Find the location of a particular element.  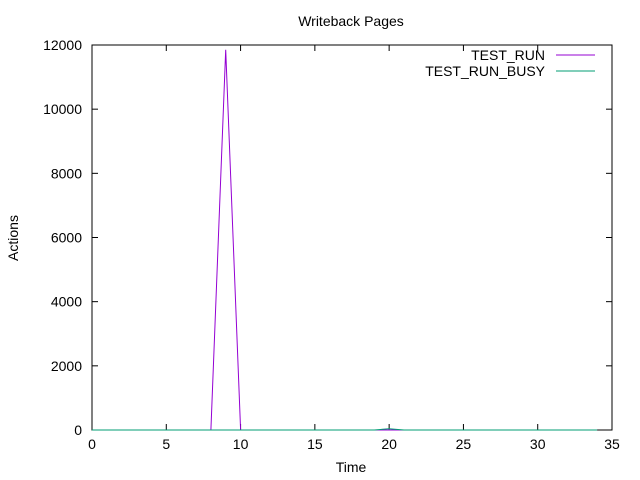

series-line-test-run-busy is located at coordinates (345, 429).